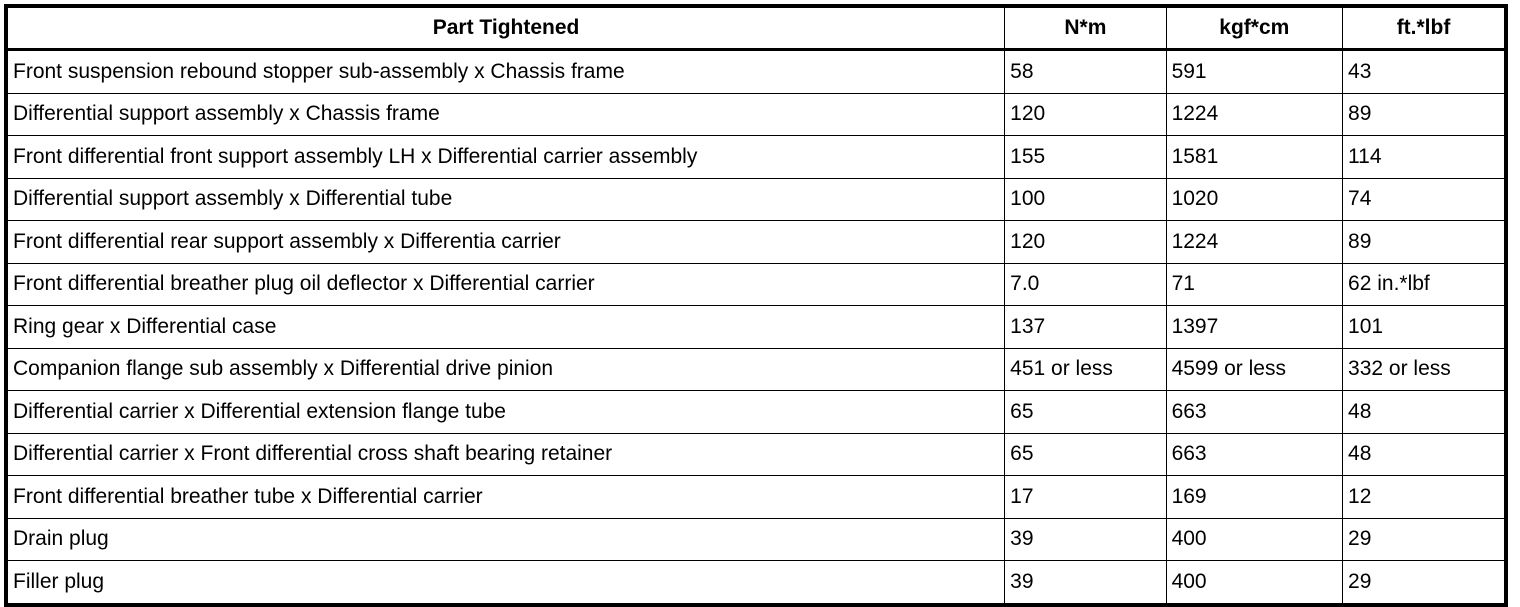  Describe the element at coordinates (1254, 71) in the screenshot. I see `kgfcm-cell: 591` at that location.